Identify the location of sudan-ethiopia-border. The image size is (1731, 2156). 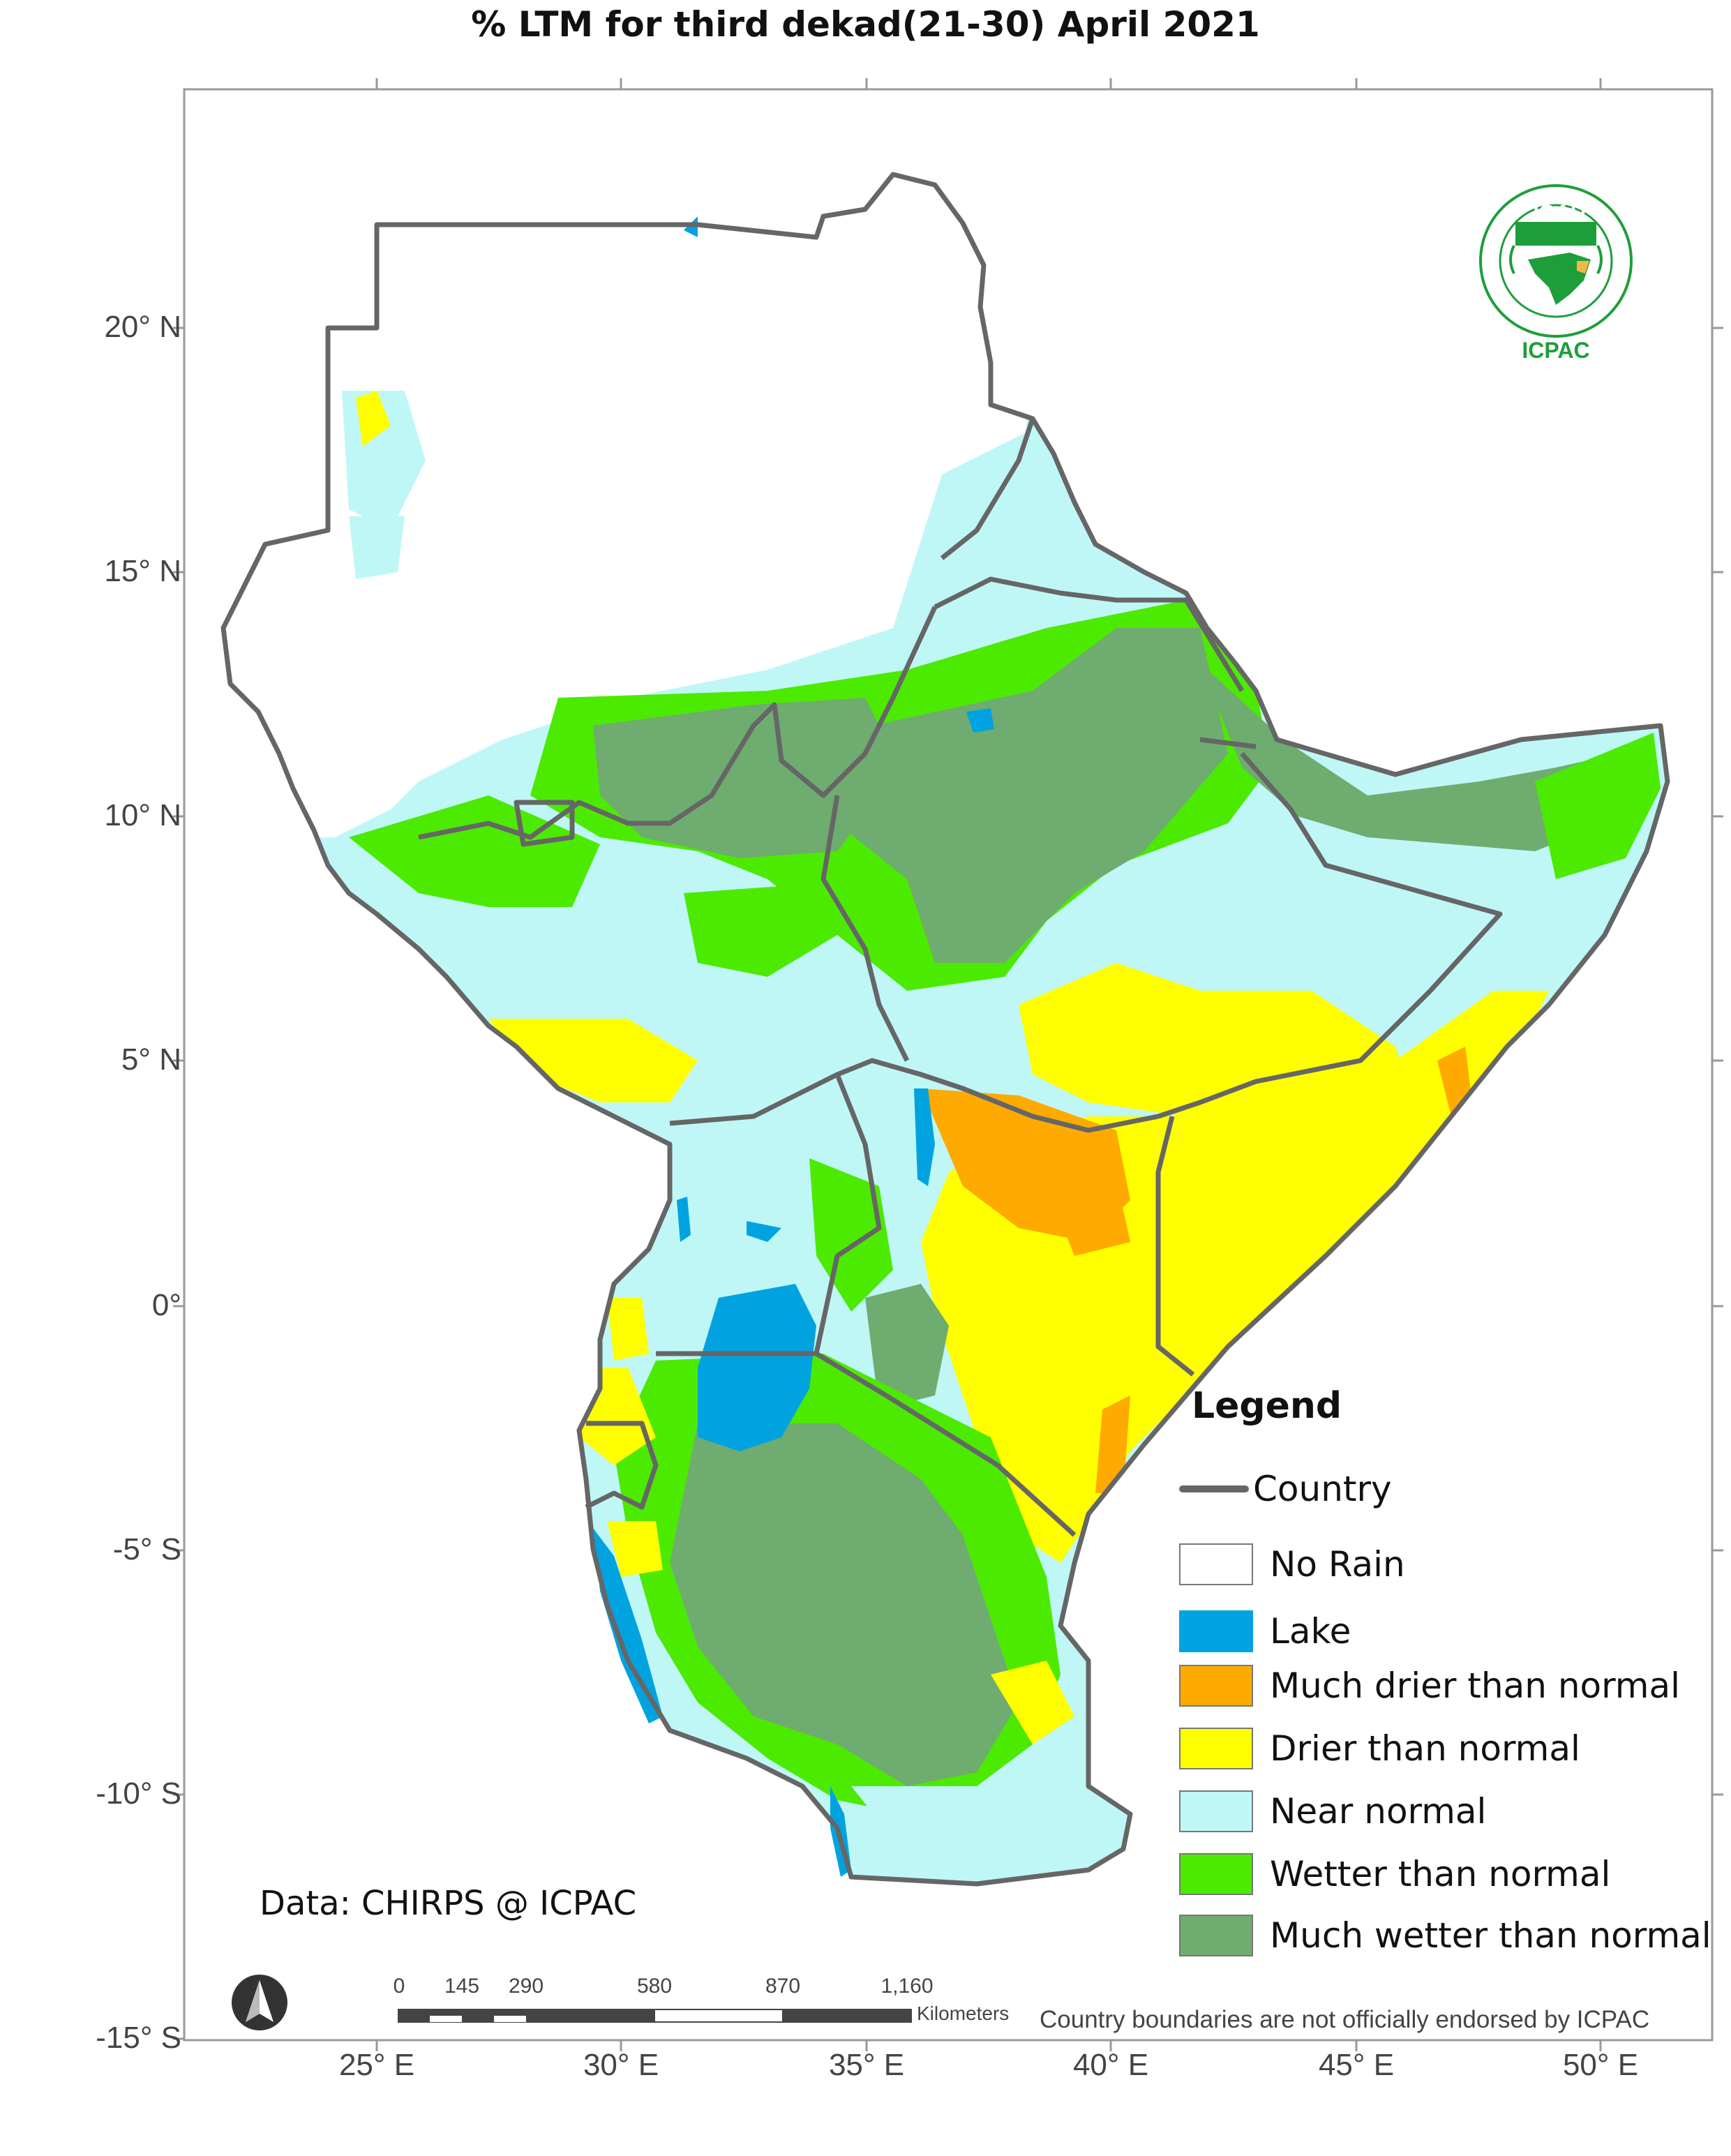
(1089, 634).